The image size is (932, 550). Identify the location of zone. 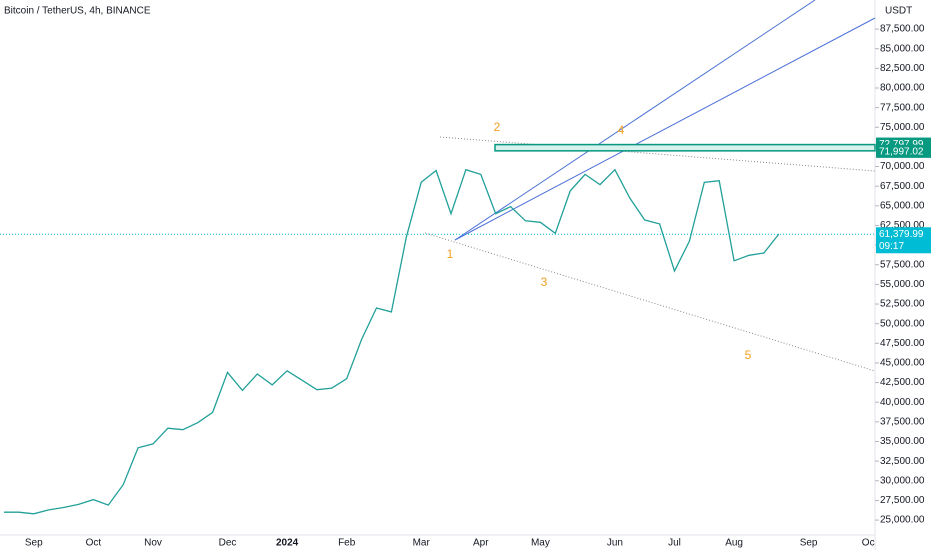
(685, 147).